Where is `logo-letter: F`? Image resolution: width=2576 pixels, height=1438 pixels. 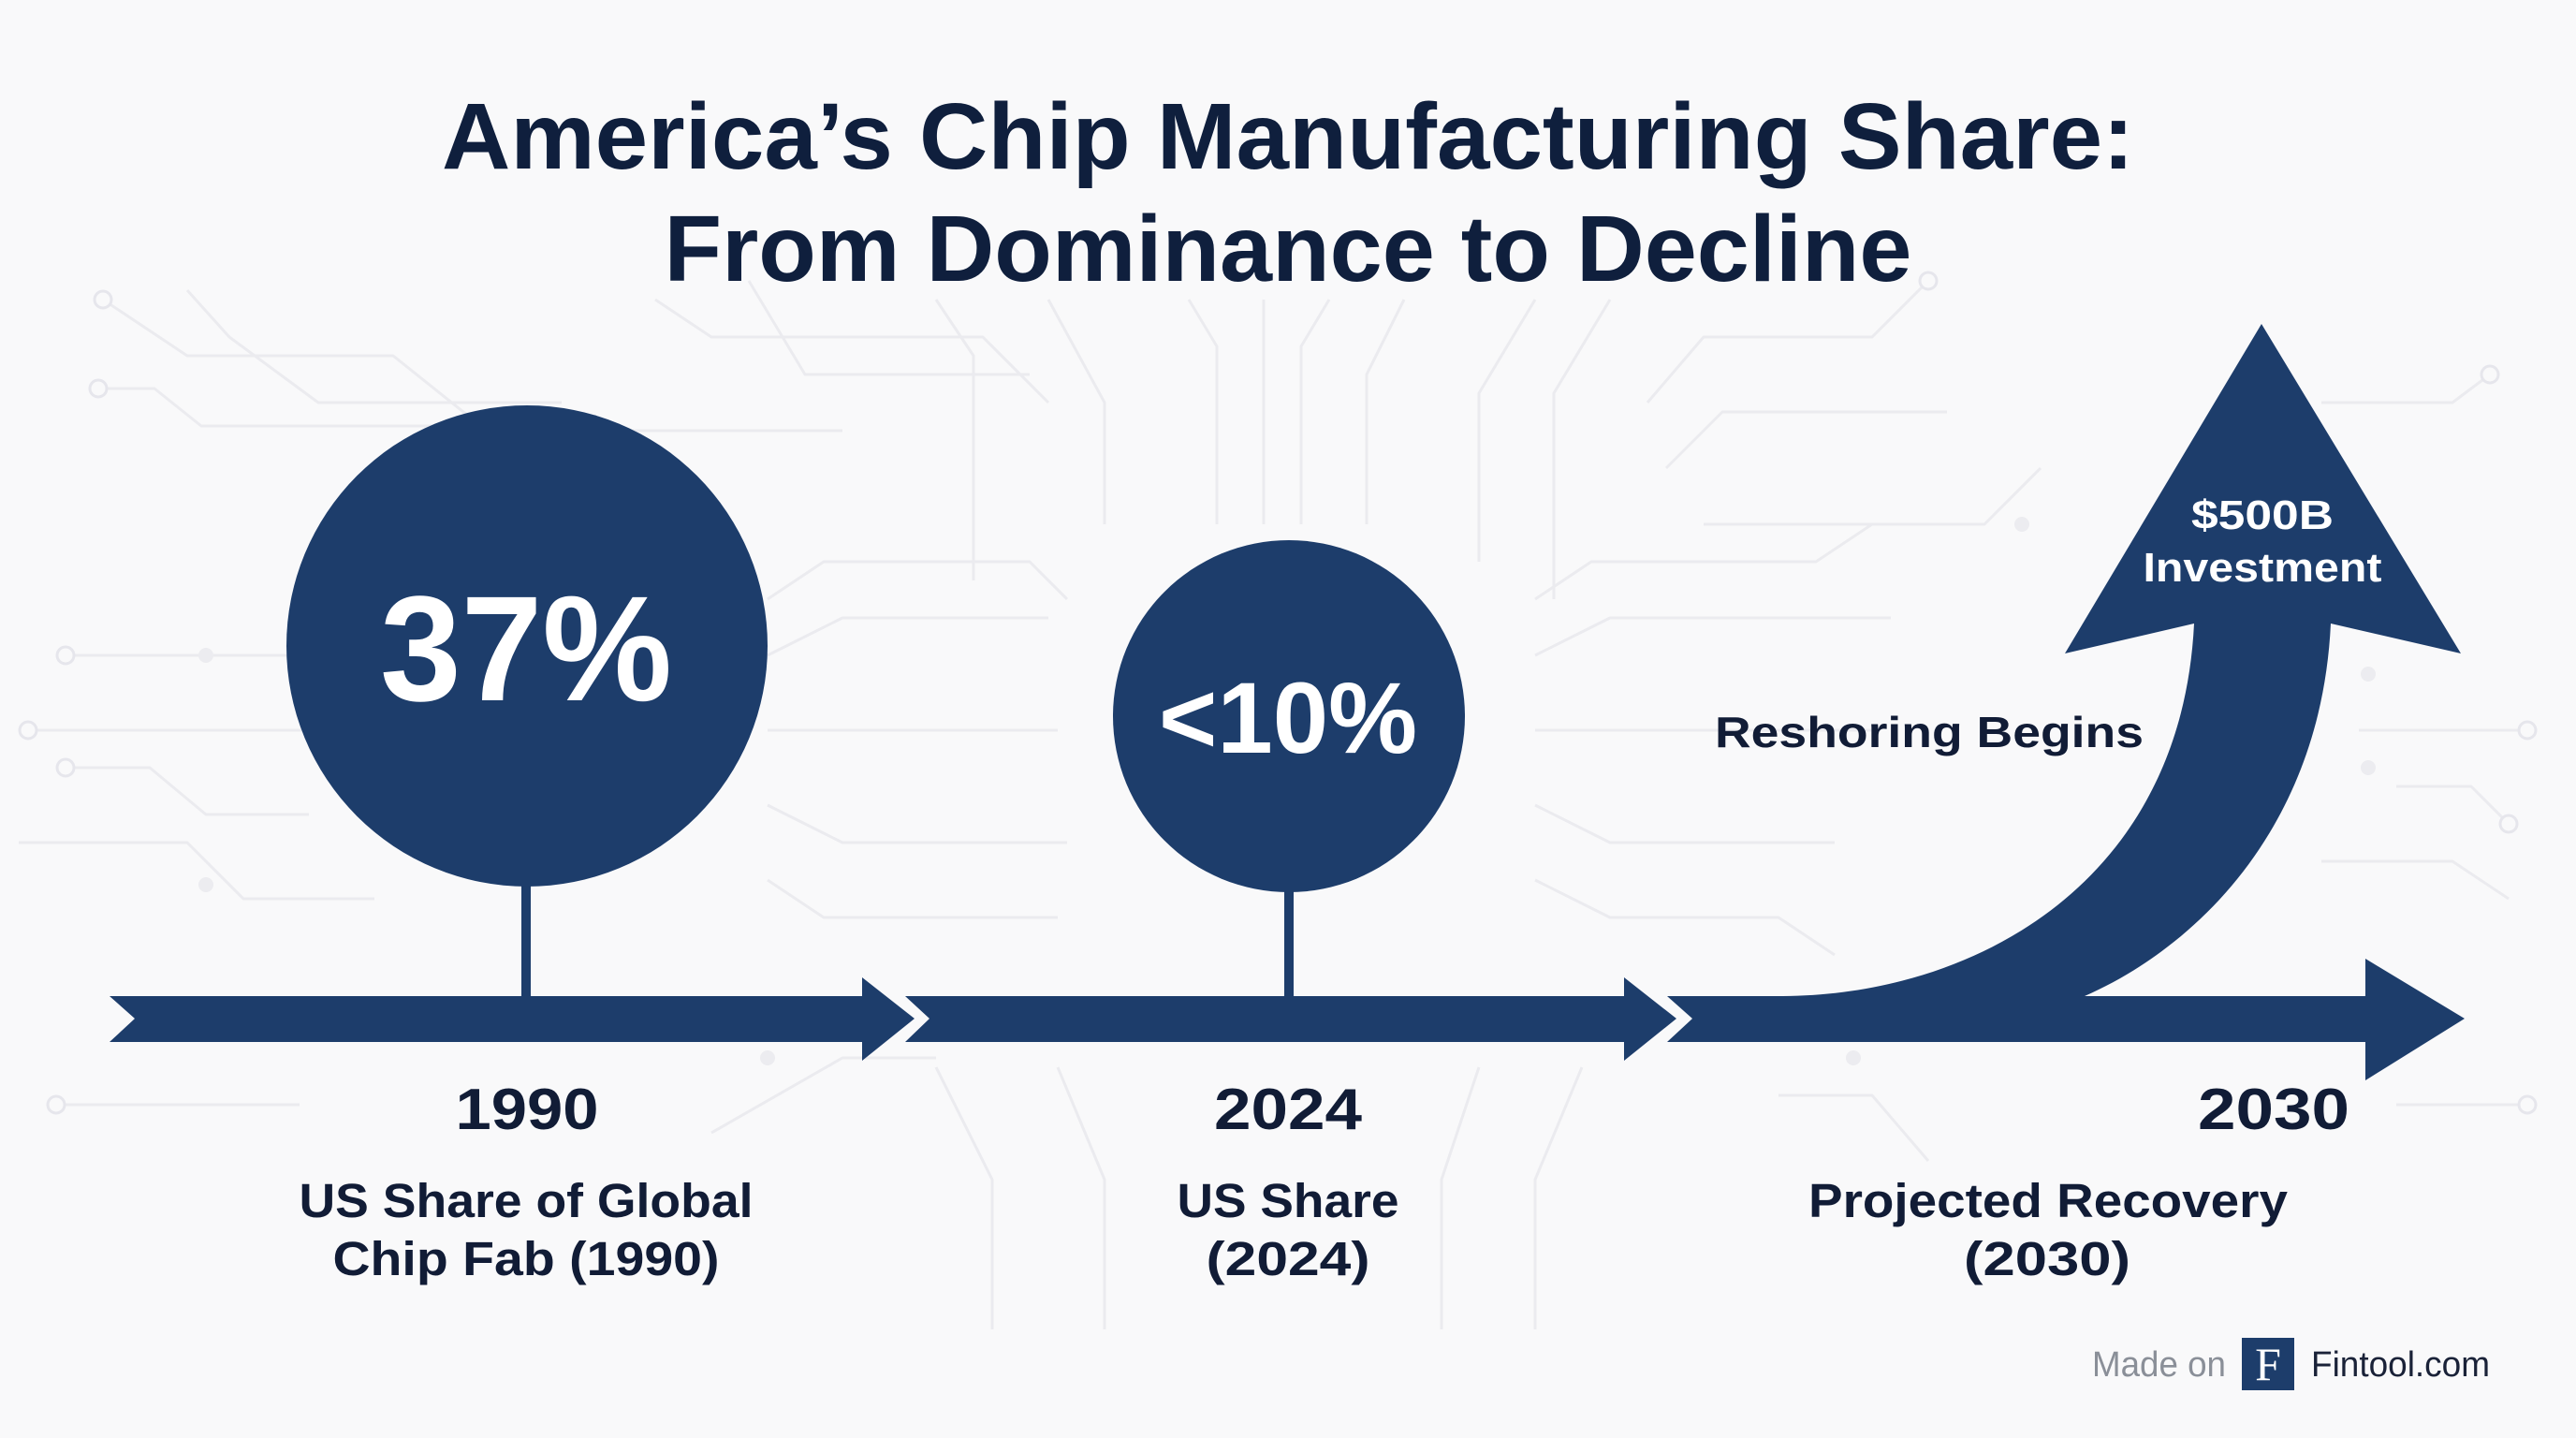 logo-letter: F is located at coordinates (2268, 1364).